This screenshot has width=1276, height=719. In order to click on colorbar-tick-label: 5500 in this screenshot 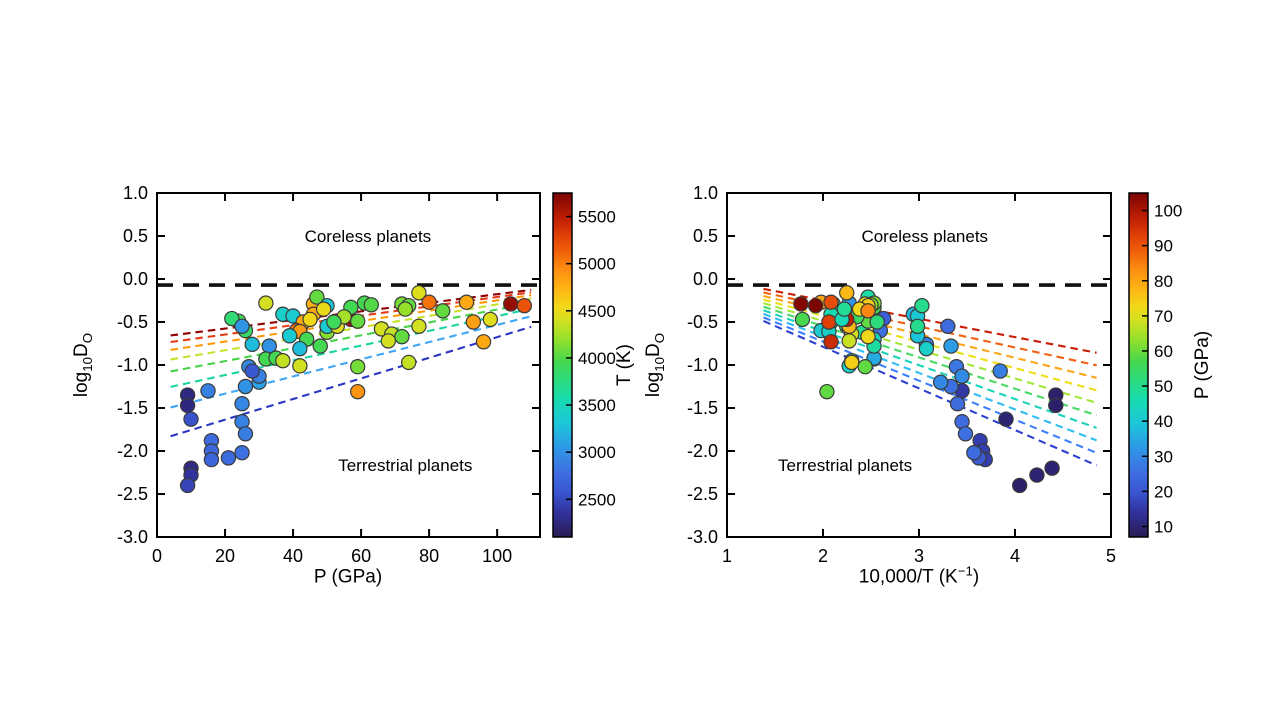, I will do `click(597, 217)`.